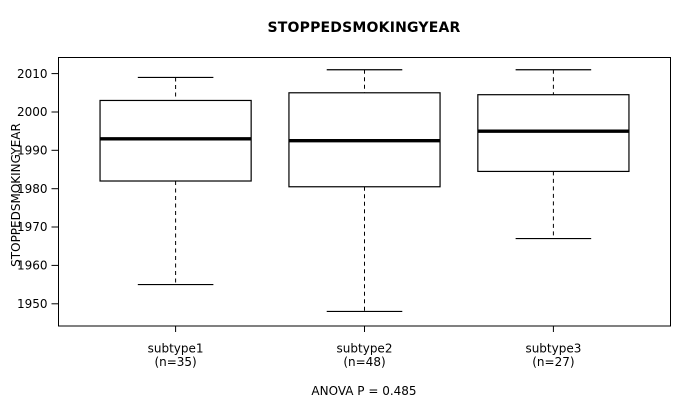 This screenshot has width=700, height=400. What do you see at coordinates (32, 74) in the screenshot?
I see `y-axis-tick-label: 2010` at bounding box center [32, 74].